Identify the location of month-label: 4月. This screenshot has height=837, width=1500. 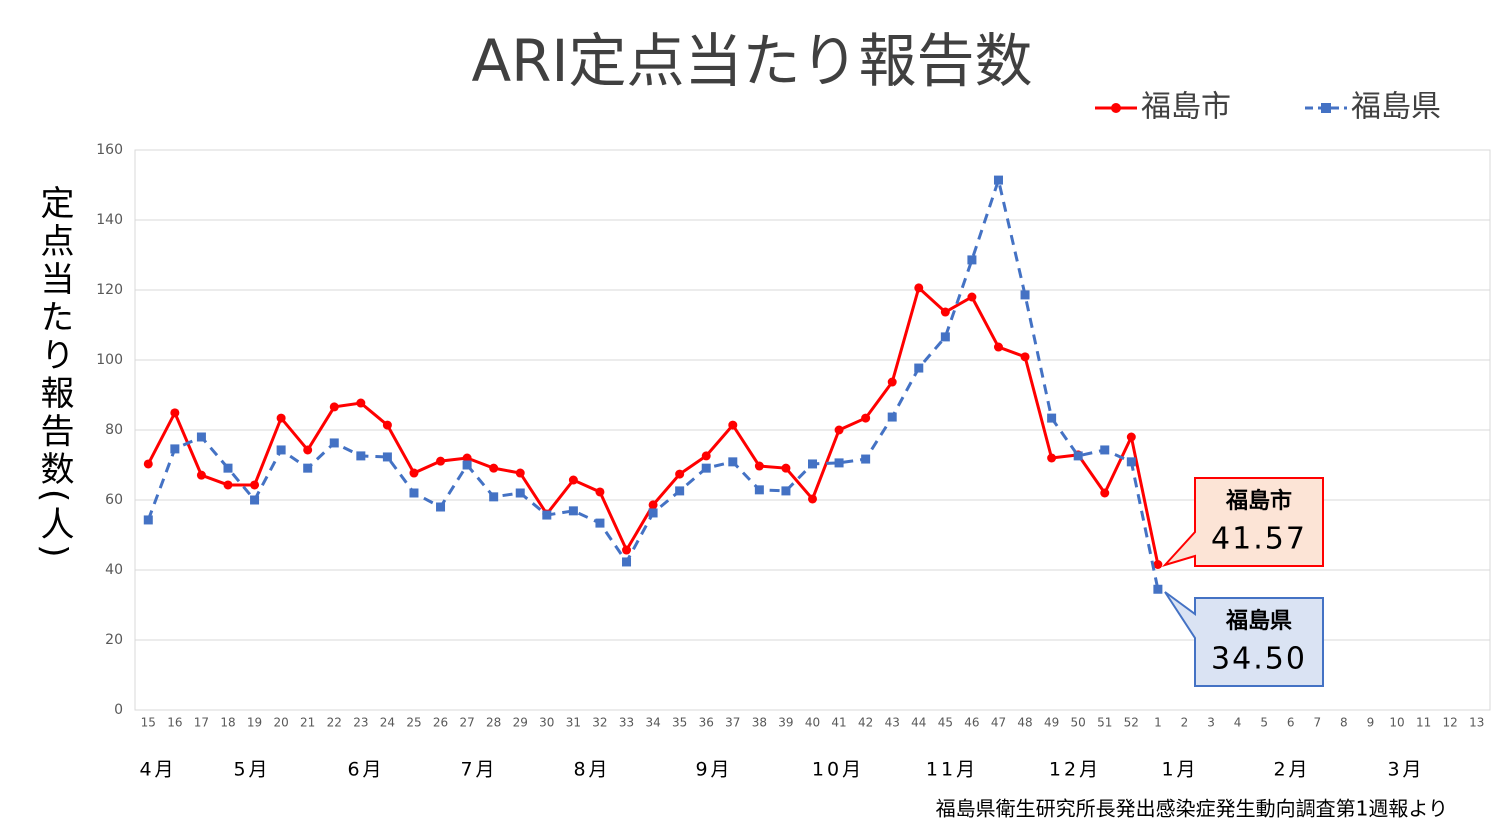
(157, 770).